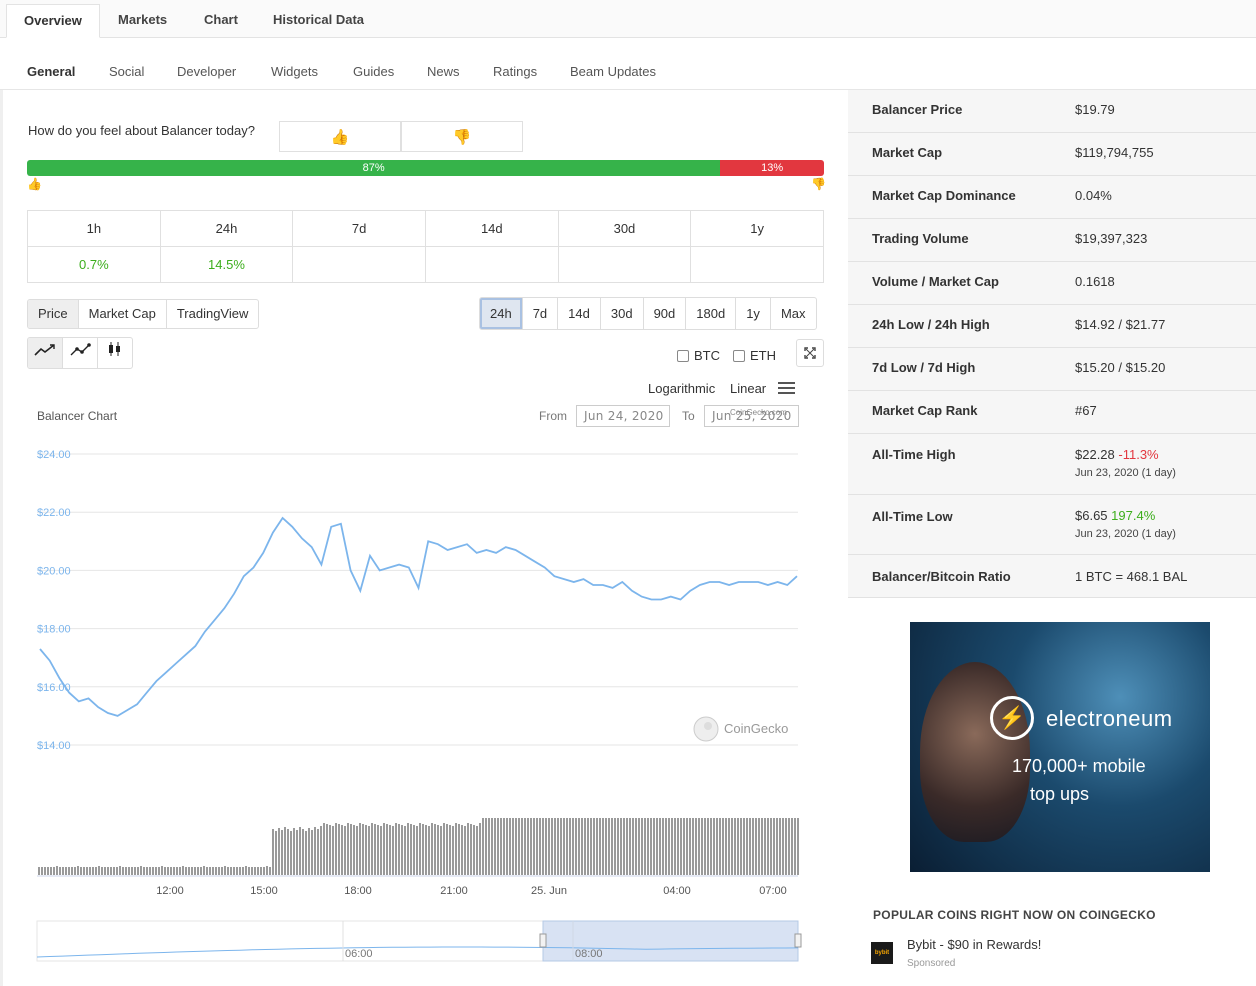 This screenshot has width=1256, height=986. I want to click on tab-chart: Chart, so click(221, 19).